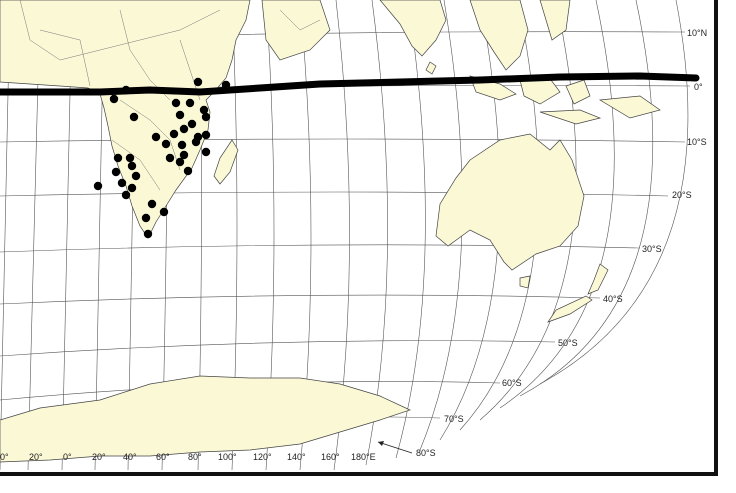 The height and width of the screenshot is (493, 736). I want to click on lon-label: 60°, so click(163, 457).